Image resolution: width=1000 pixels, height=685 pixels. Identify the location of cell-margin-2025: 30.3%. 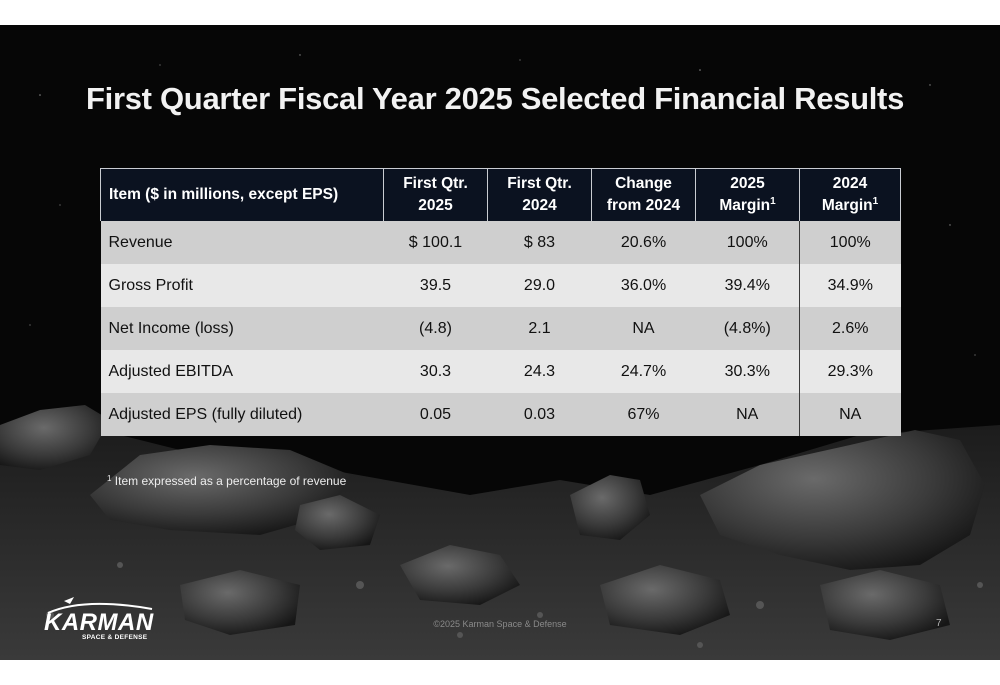
(747, 371).